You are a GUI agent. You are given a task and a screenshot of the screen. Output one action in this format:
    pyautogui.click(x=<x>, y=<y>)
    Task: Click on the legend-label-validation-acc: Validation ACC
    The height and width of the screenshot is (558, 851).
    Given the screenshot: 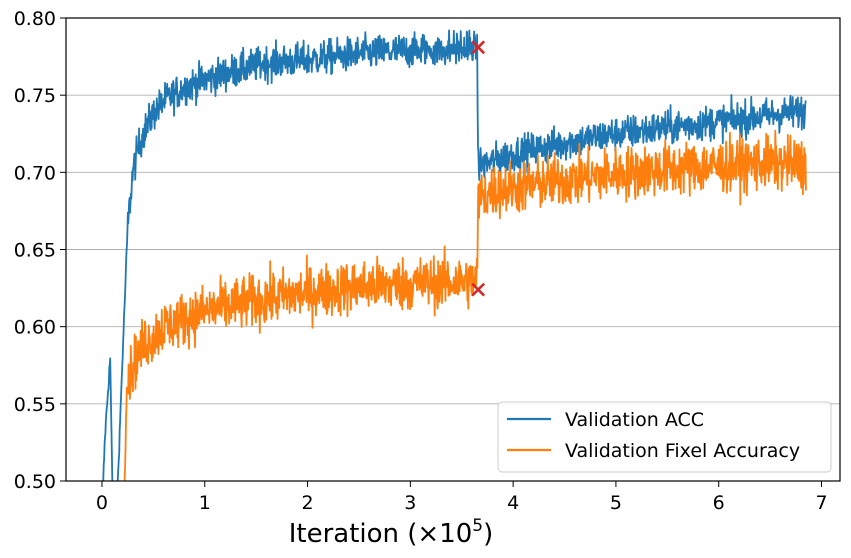 What is the action you would take?
    pyautogui.click(x=634, y=420)
    